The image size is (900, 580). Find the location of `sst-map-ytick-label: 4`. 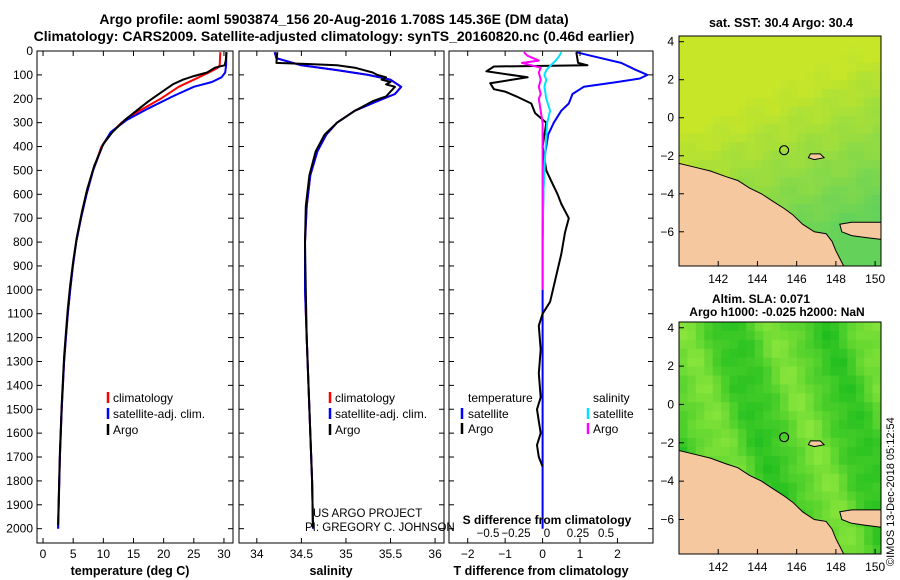

sst-map-ytick-label: 4 is located at coordinates (670, 42).